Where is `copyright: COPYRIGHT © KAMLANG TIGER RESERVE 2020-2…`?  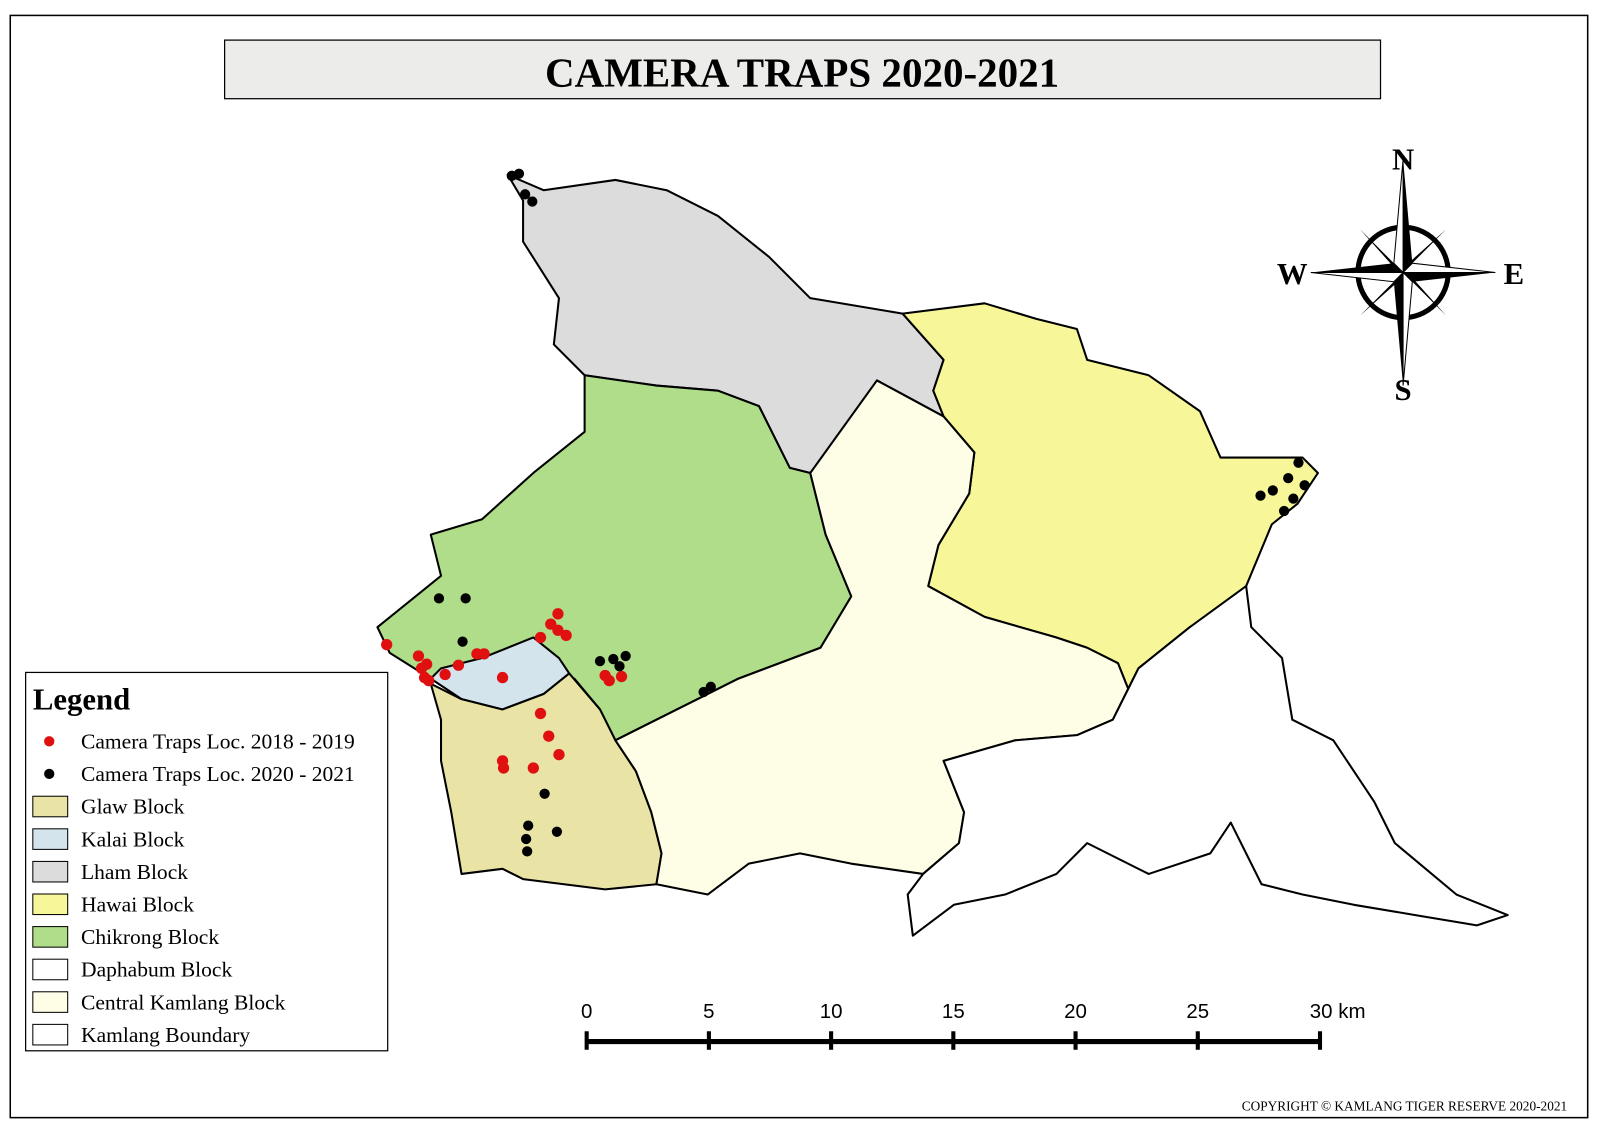 copyright: COPYRIGHT © KAMLANG TIGER RESERVE 2020-2… is located at coordinates (1404, 1105).